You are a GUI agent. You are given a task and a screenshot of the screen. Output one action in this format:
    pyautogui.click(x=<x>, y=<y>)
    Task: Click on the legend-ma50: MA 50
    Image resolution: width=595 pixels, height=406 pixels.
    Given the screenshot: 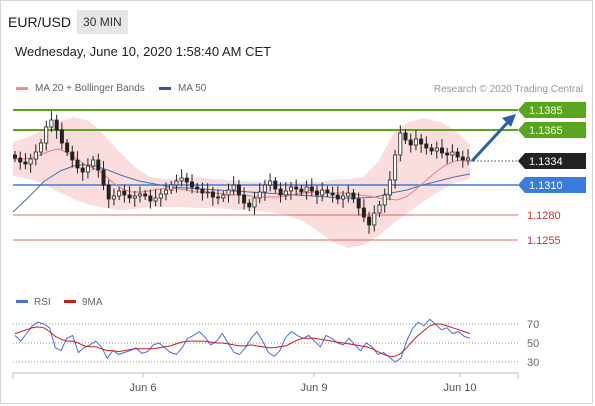 What is the action you would take?
    pyautogui.click(x=182, y=88)
    